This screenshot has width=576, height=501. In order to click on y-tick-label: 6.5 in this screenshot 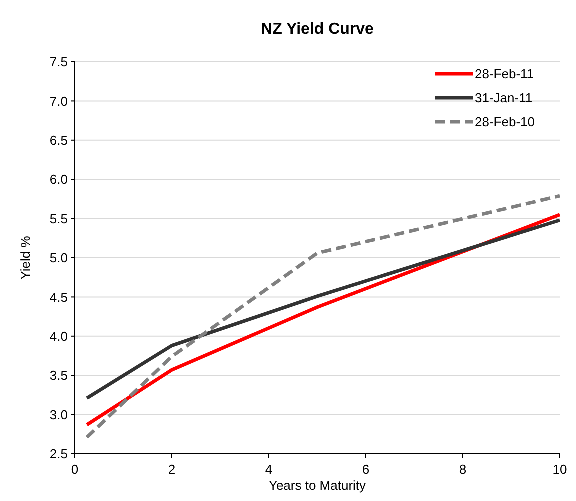, I will do `click(59, 140)`.